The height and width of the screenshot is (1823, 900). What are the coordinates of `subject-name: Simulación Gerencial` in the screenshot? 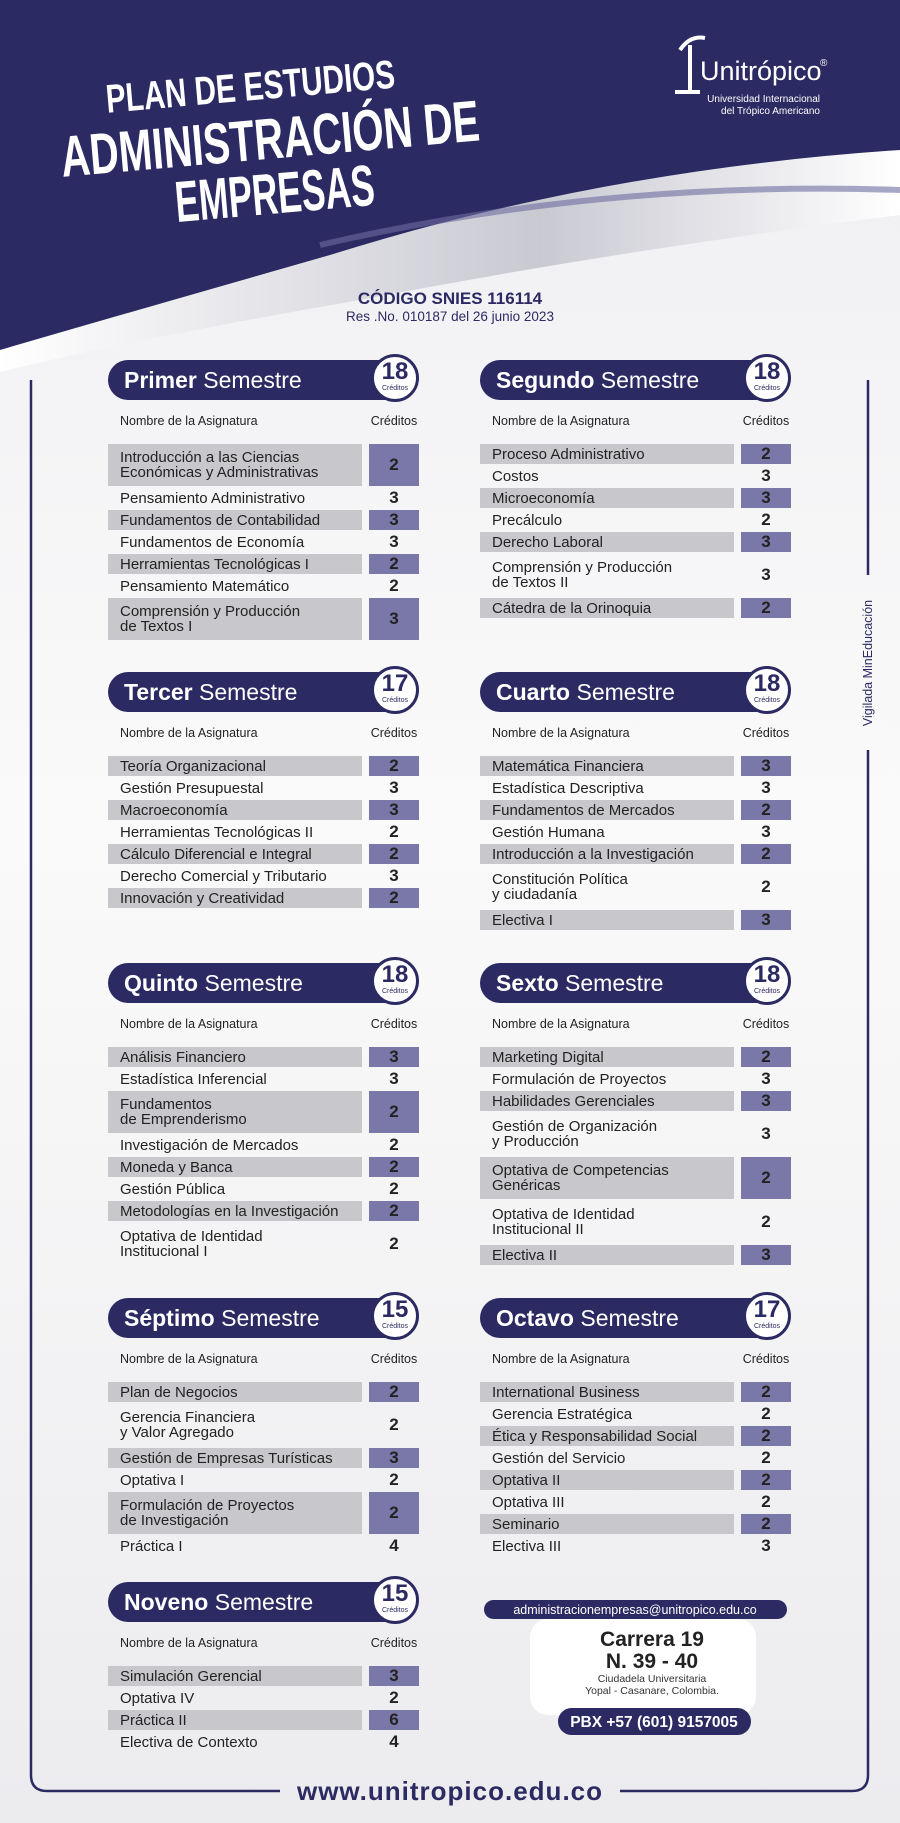 It's located at (235, 1676).